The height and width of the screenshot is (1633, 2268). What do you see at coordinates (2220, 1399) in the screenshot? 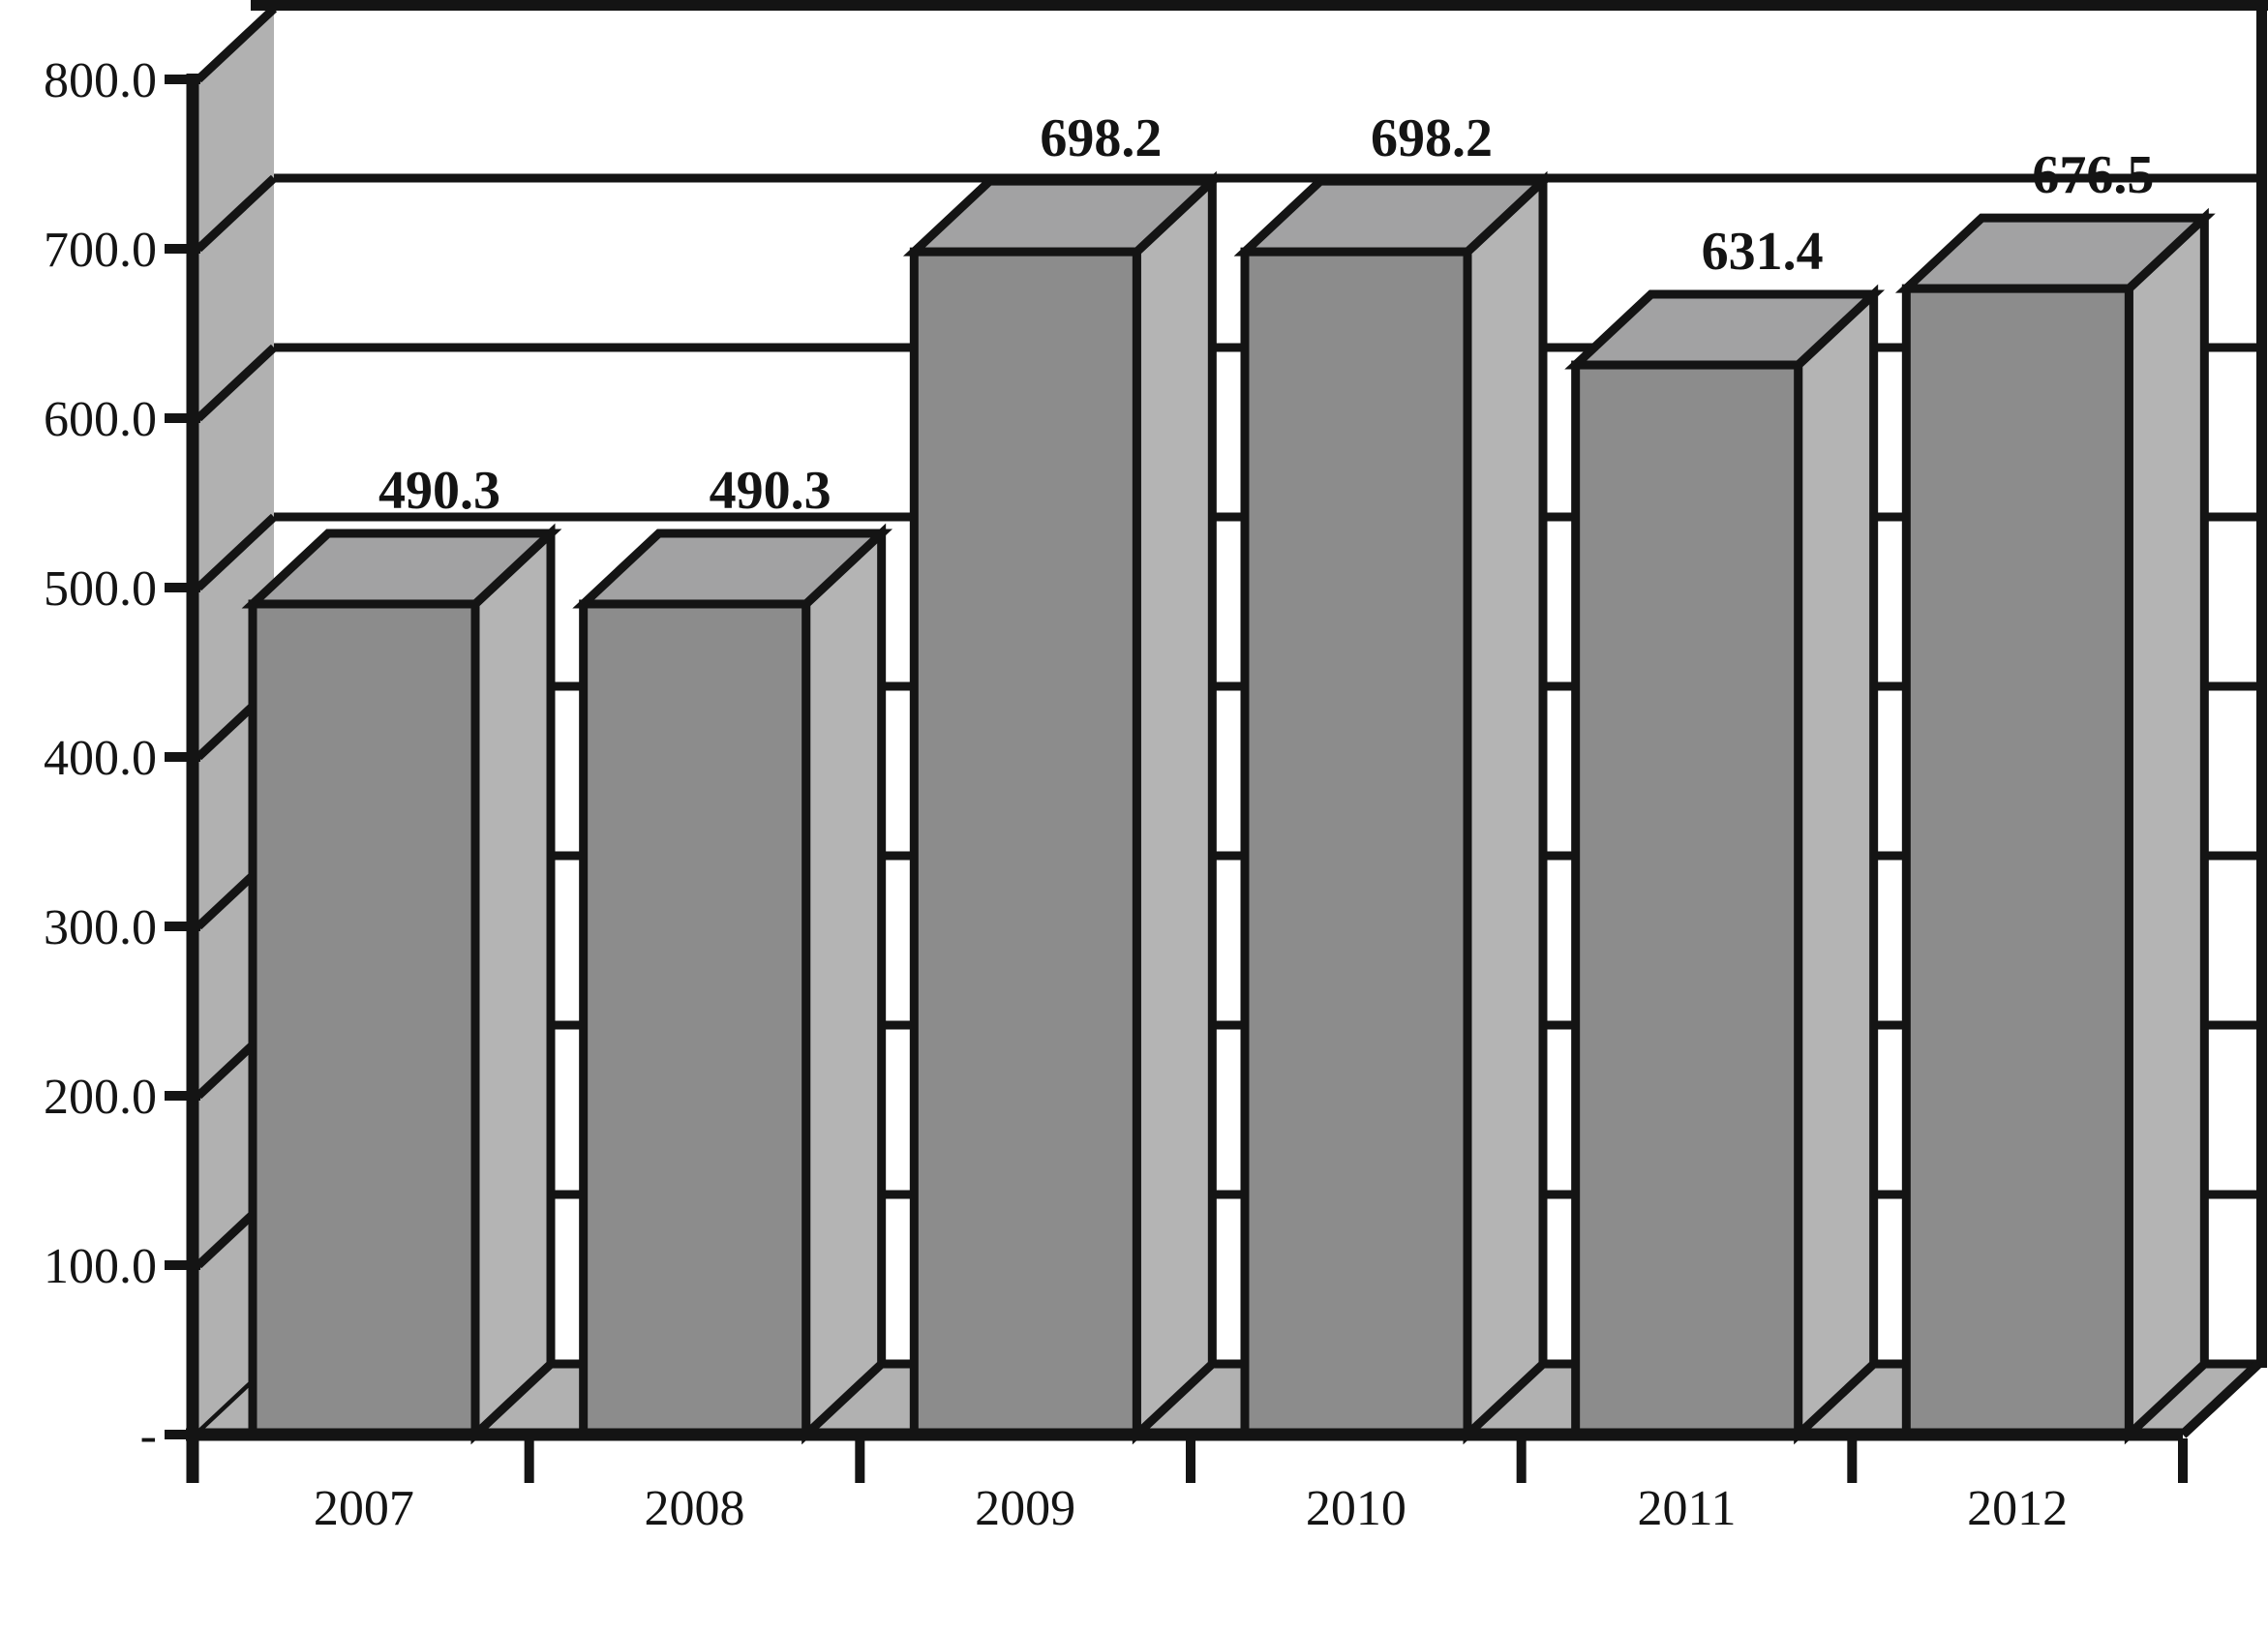
I see `floor-right-edge` at bounding box center [2220, 1399].